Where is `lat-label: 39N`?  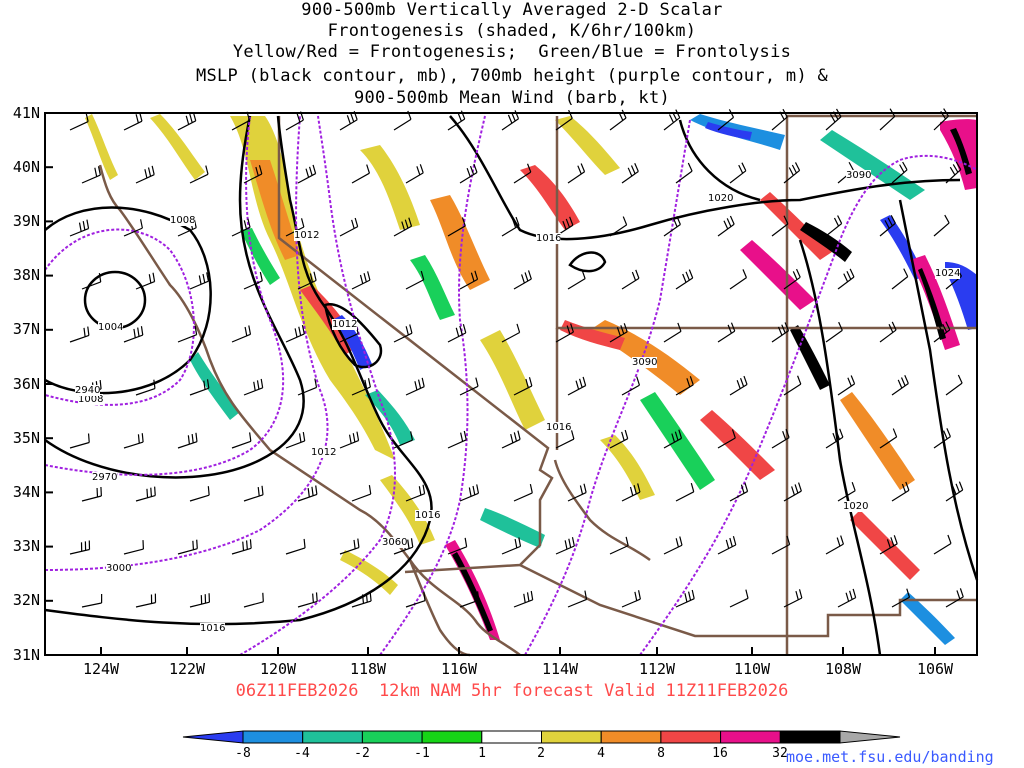 lat-label: 39N is located at coordinates (26, 221).